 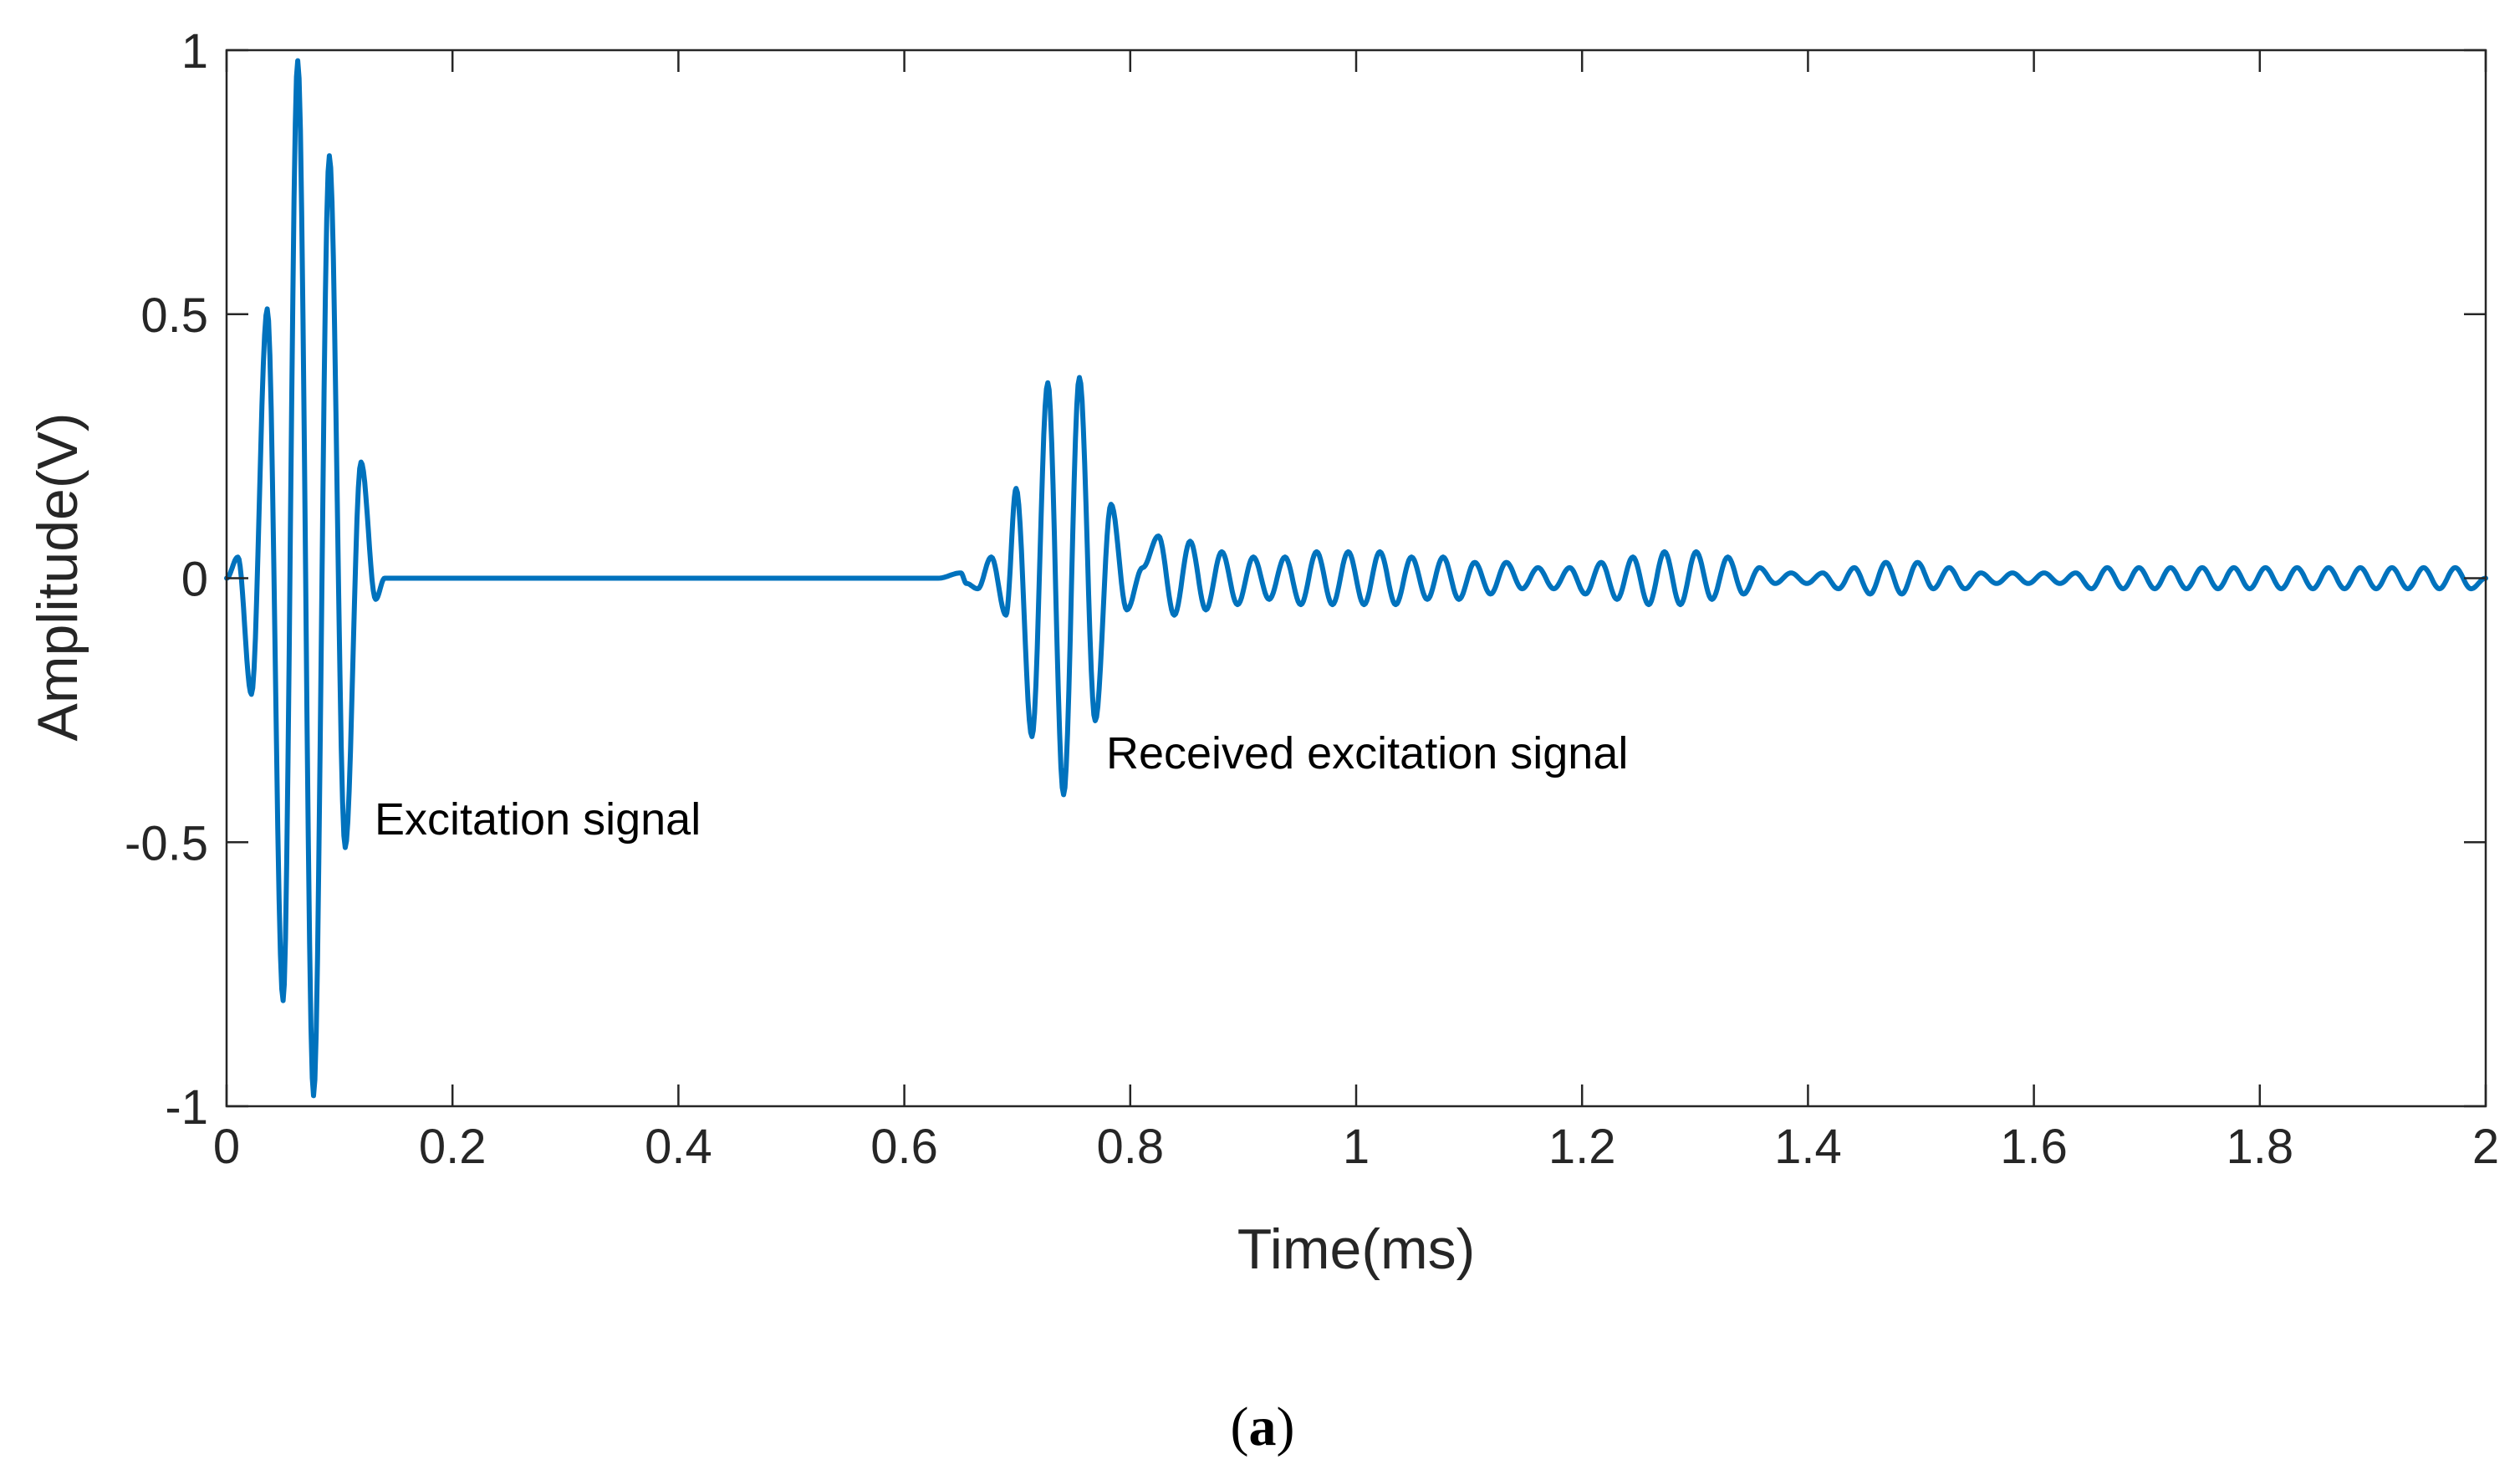 I want to click on x-tick-label: 0.4, so click(x=678, y=1147).